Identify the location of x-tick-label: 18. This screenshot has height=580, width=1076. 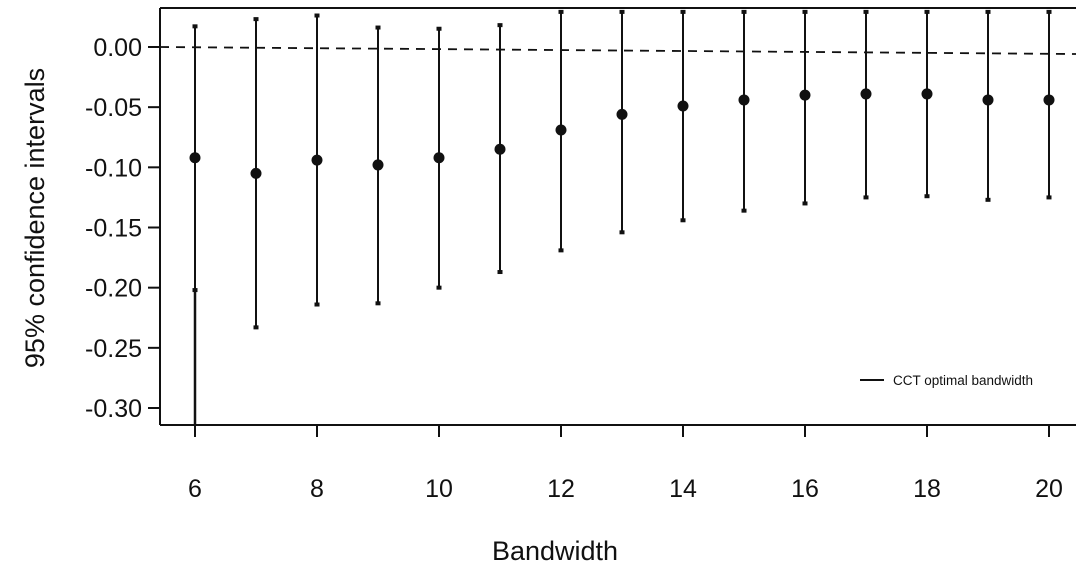
(927, 489).